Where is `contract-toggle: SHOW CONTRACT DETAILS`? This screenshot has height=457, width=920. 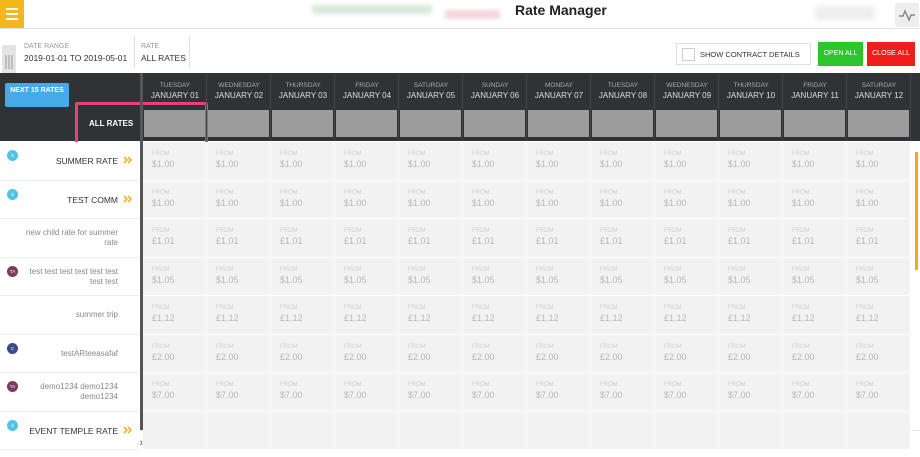 contract-toggle: SHOW CONTRACT DETAILS is located at coordinates (743, 54).